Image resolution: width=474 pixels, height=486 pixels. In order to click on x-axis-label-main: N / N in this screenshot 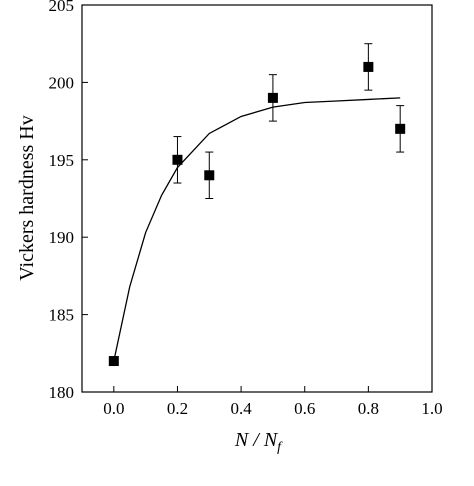, I will do `click(256, 440)`.